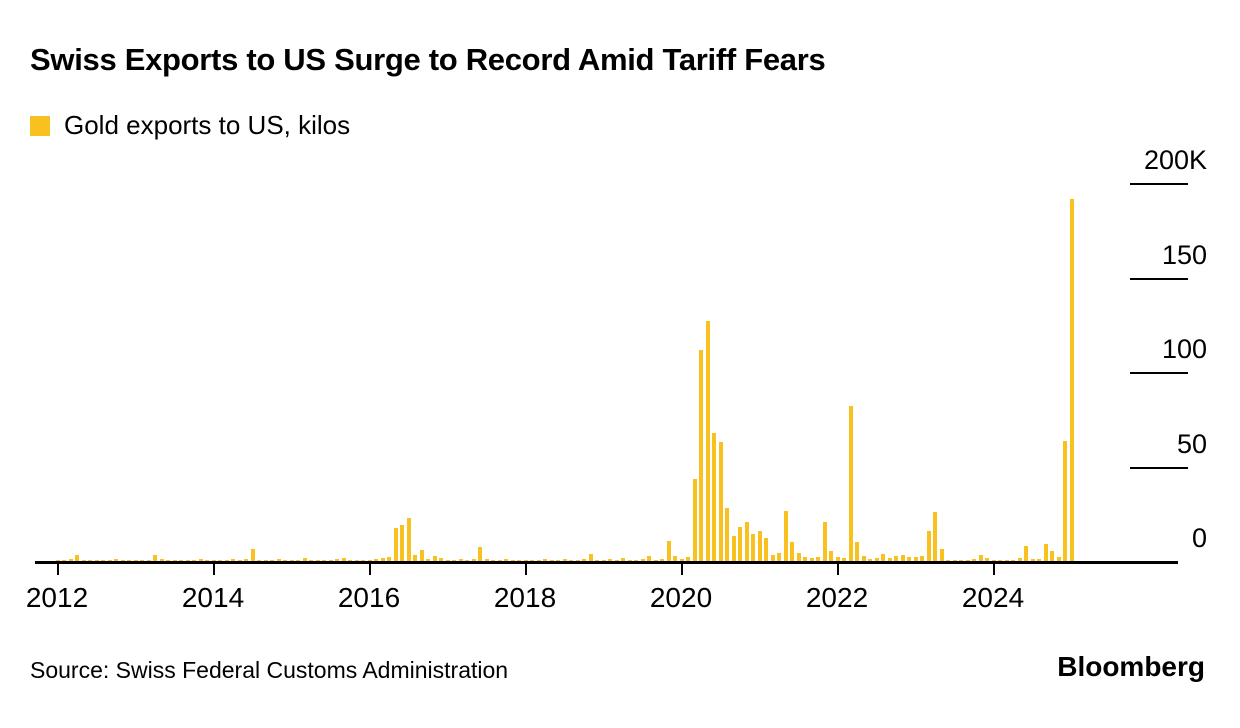 Image resolution: width=1240 pixels, height=728 pixels. What do you see at coordinates (1199, 538) in the screenshot?
I see `y-axis-label: 0` at bounding box center [1199, 538].